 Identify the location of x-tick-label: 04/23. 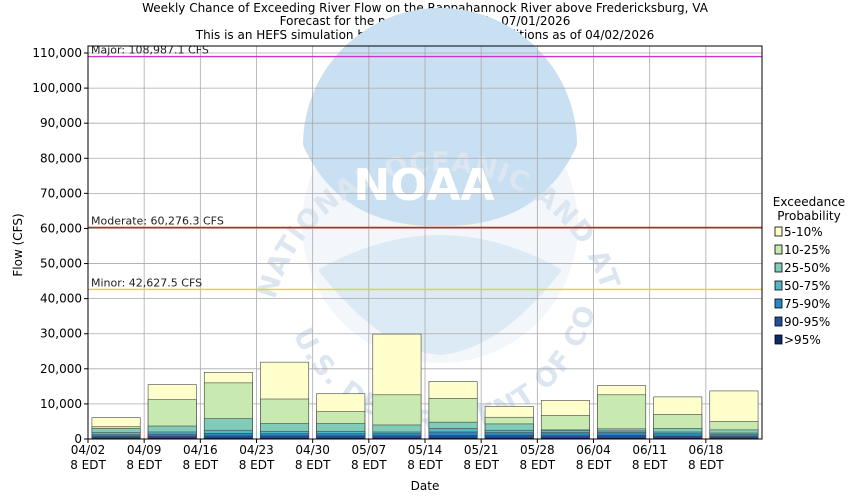
(256, 450).